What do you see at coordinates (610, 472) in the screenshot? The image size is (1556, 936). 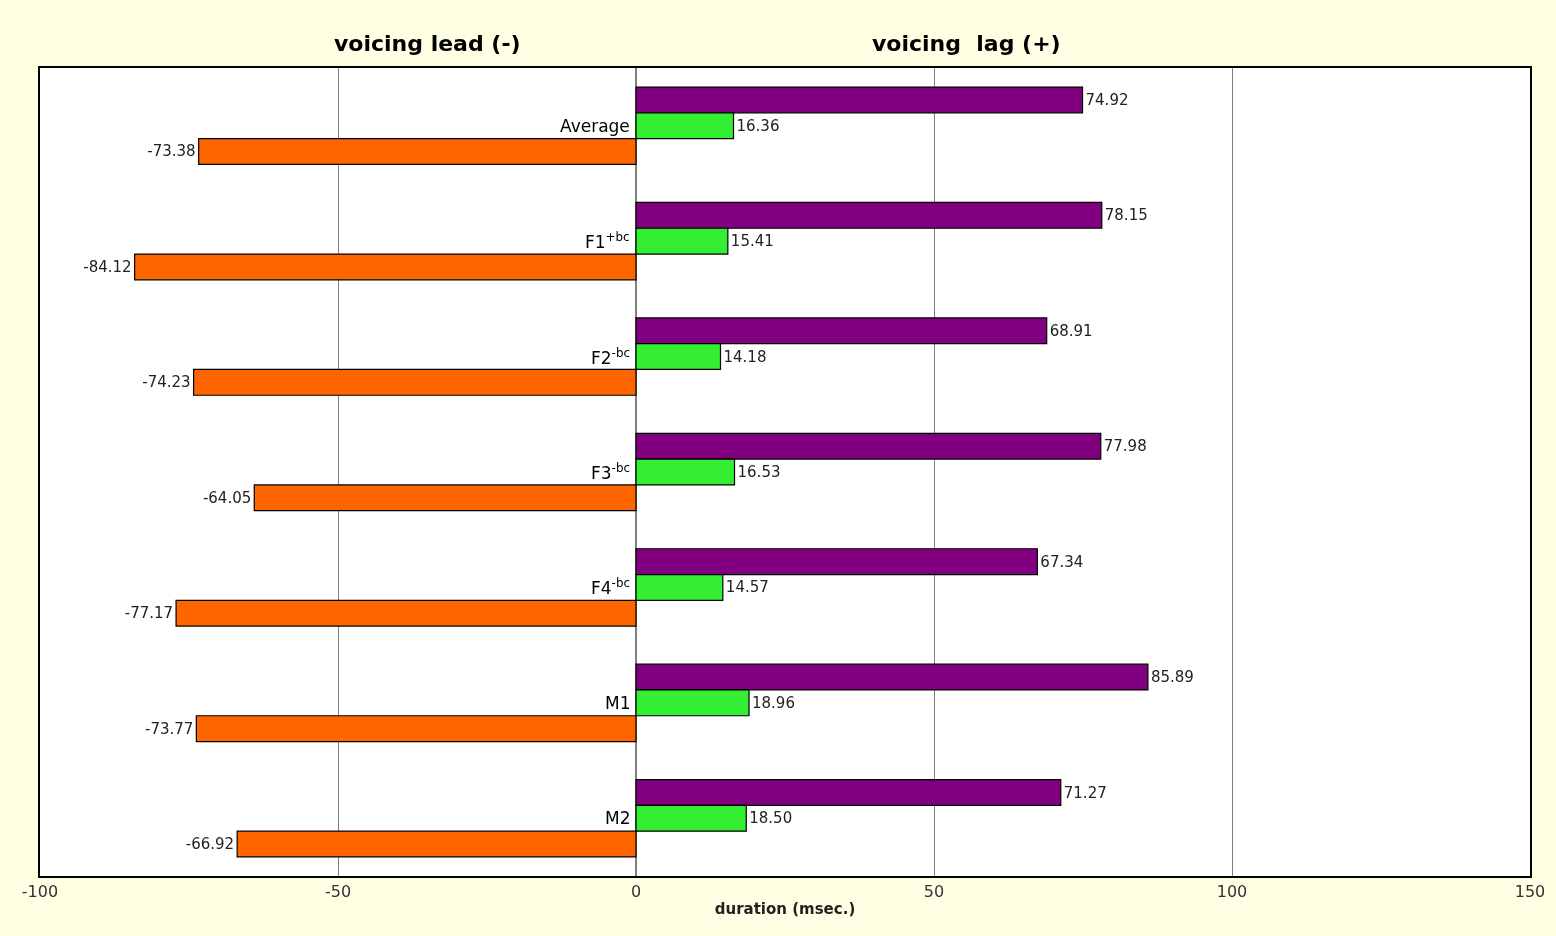 I see `y-tick-label: F3$^{-bc}$` at bounding box center [610, 472].